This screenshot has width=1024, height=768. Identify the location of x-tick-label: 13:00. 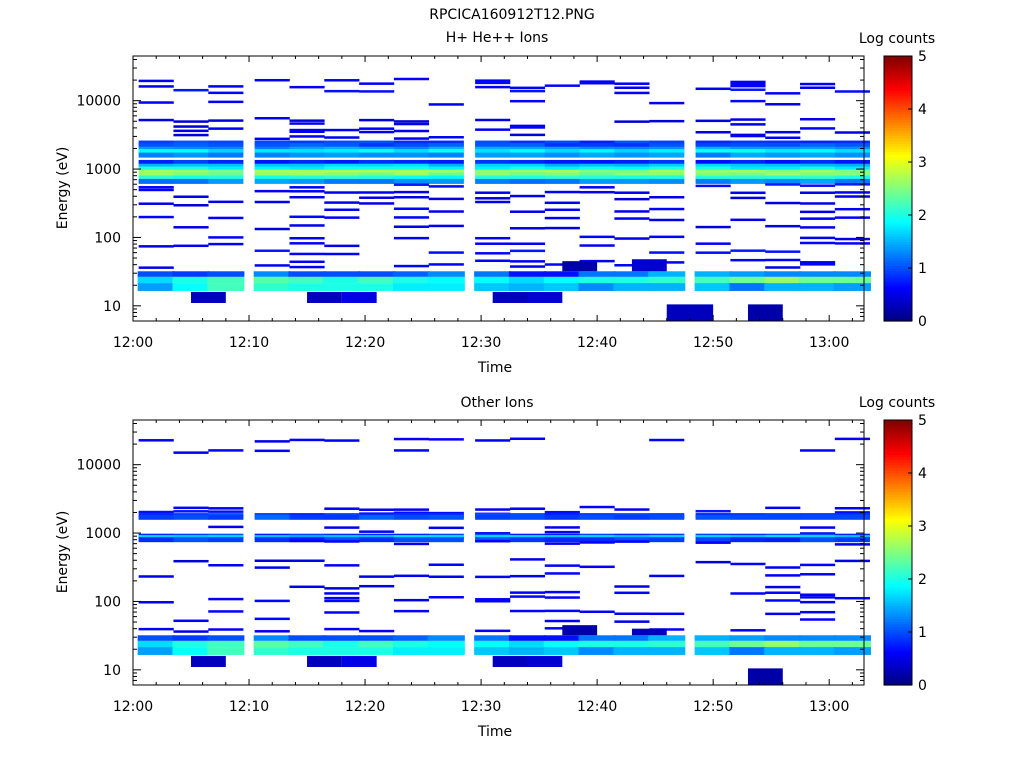
(829, 343).